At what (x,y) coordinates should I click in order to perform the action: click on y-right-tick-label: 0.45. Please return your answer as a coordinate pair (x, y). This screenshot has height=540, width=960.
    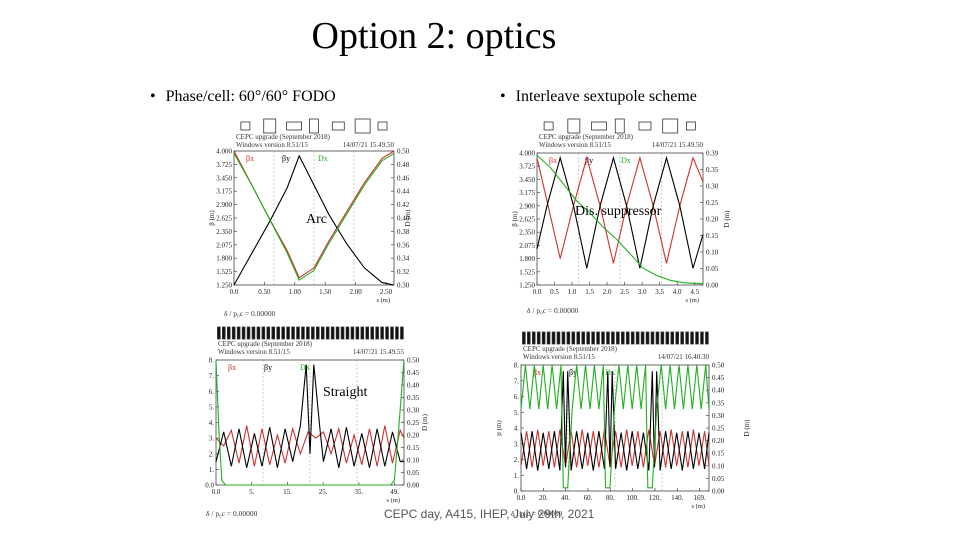
    Looking at the image, I should click on (718, 378).